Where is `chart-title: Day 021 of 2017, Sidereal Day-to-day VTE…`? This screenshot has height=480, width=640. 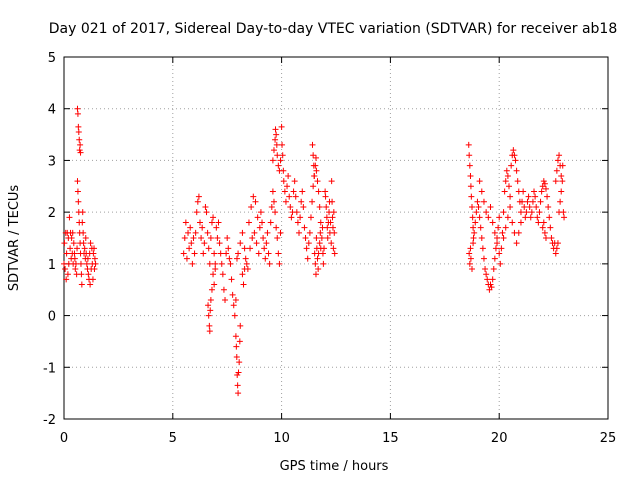 chart-title: Day 021 of 2017, Sidereal Day-to-day VTE… is located at coordinates (333, 29).